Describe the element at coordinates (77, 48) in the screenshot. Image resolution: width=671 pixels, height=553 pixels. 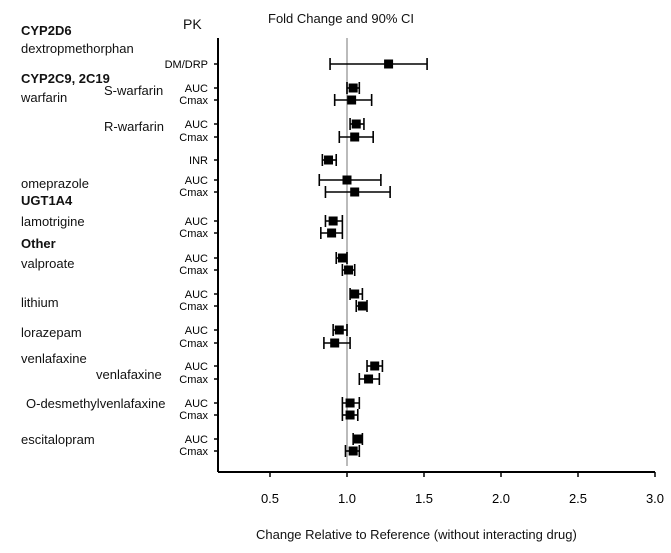
I see `drug-label: dextropmethorphan` at that location.